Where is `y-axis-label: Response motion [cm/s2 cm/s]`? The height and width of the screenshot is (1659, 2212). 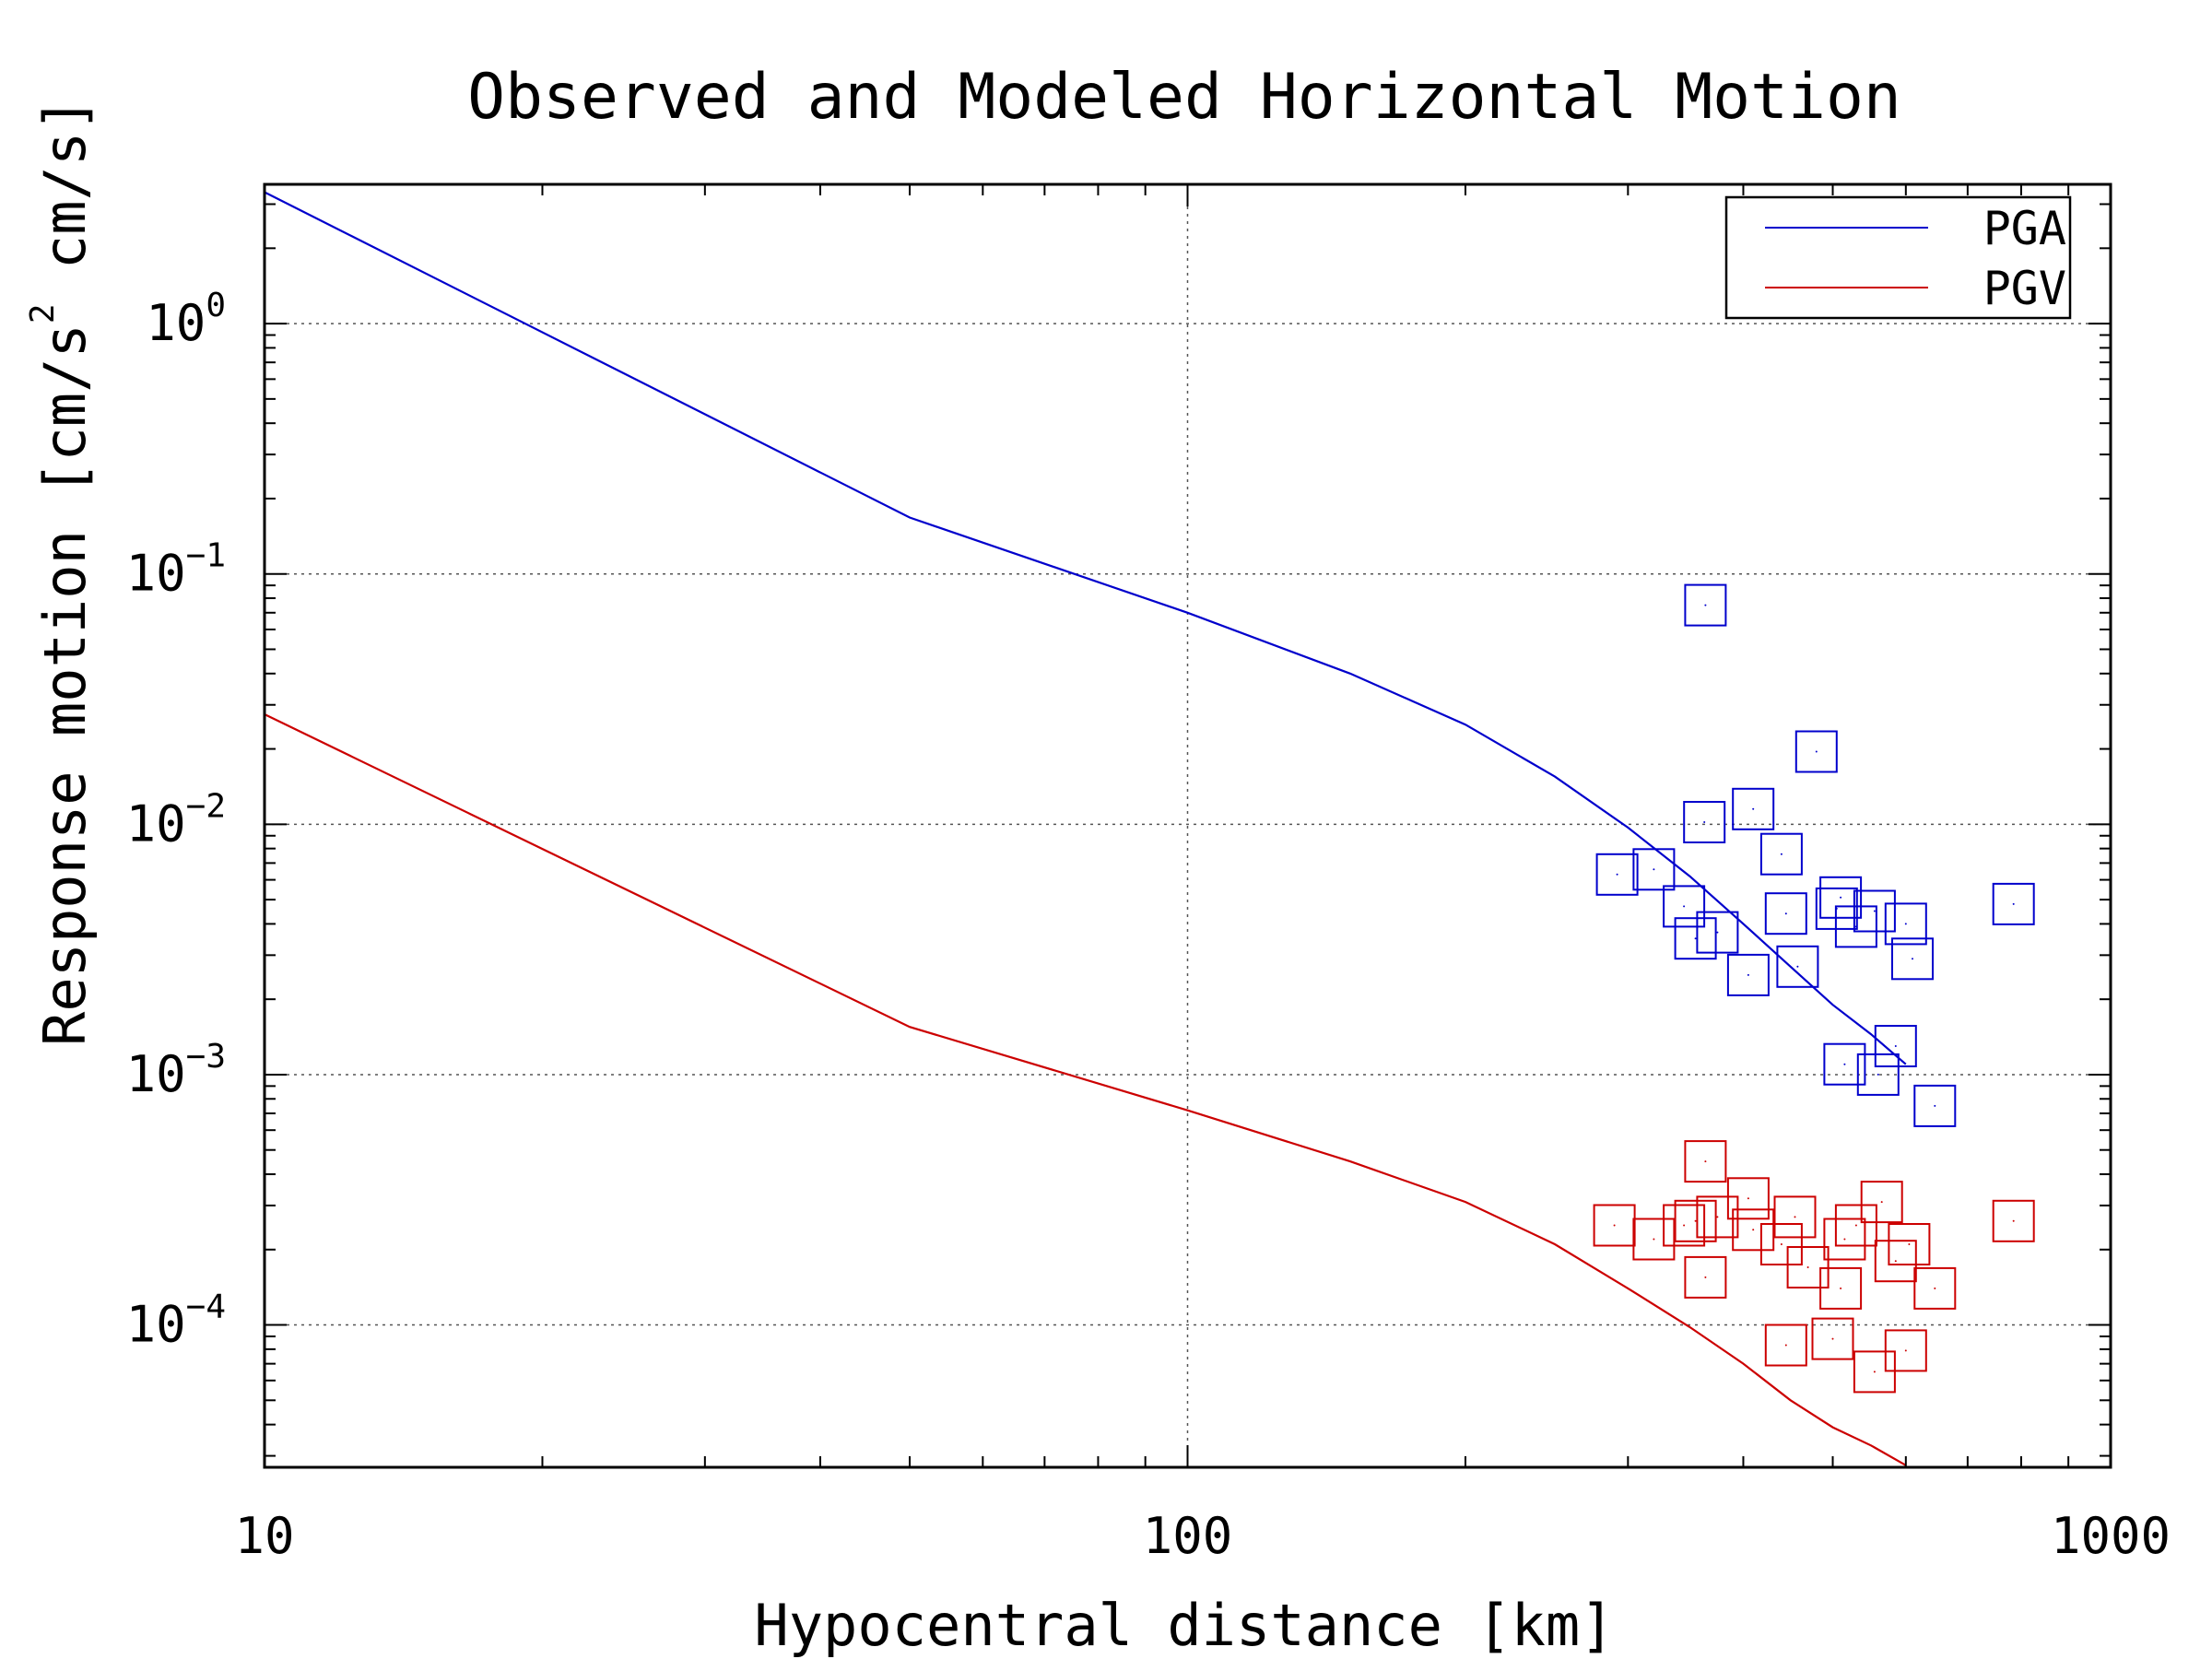
y-axis-label: Response motion [cm/s2 cm/s] is located at coordinates (61, 571).